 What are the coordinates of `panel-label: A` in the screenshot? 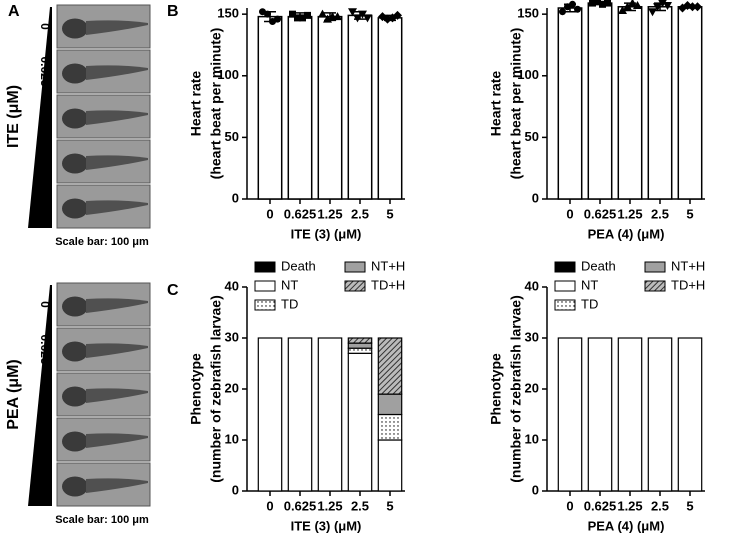 It's located at (14, 11).